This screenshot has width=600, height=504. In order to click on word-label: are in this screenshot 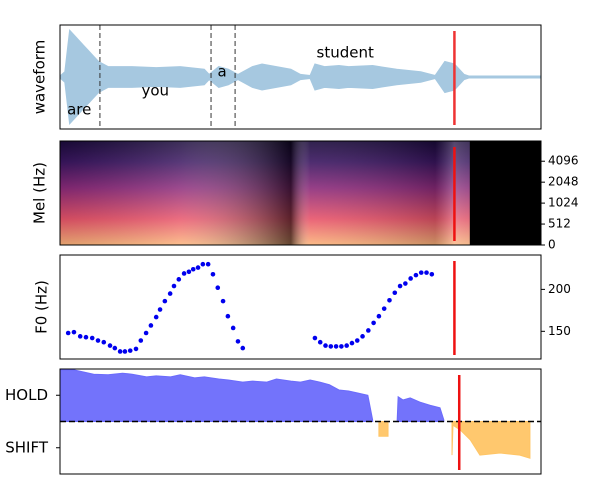, I will do `click(79, 109)`.